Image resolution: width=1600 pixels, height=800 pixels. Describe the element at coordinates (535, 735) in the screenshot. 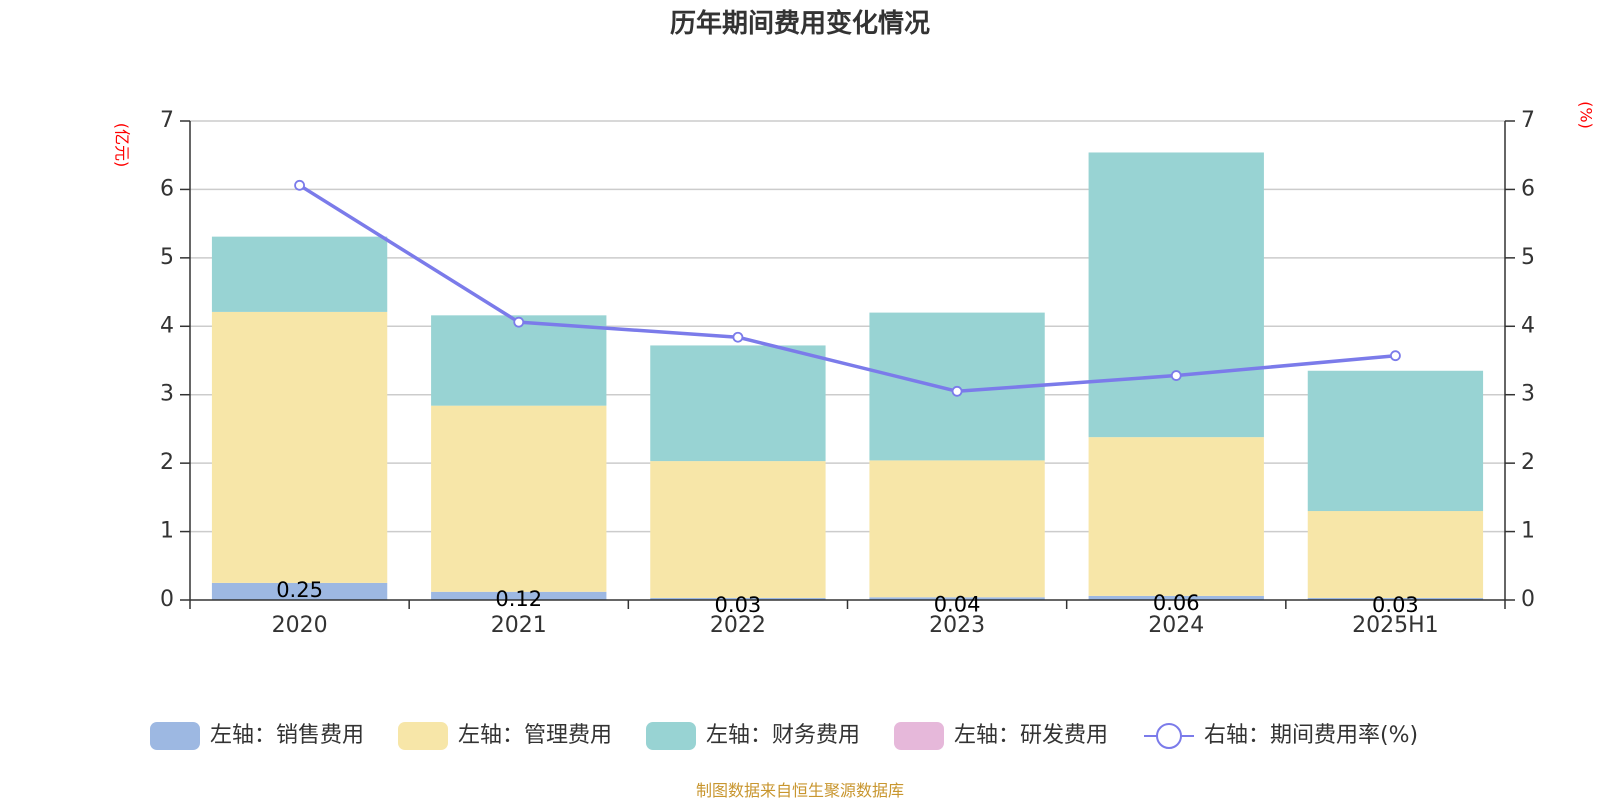

I see `legend-label: 左轴：管理费用` at that location.